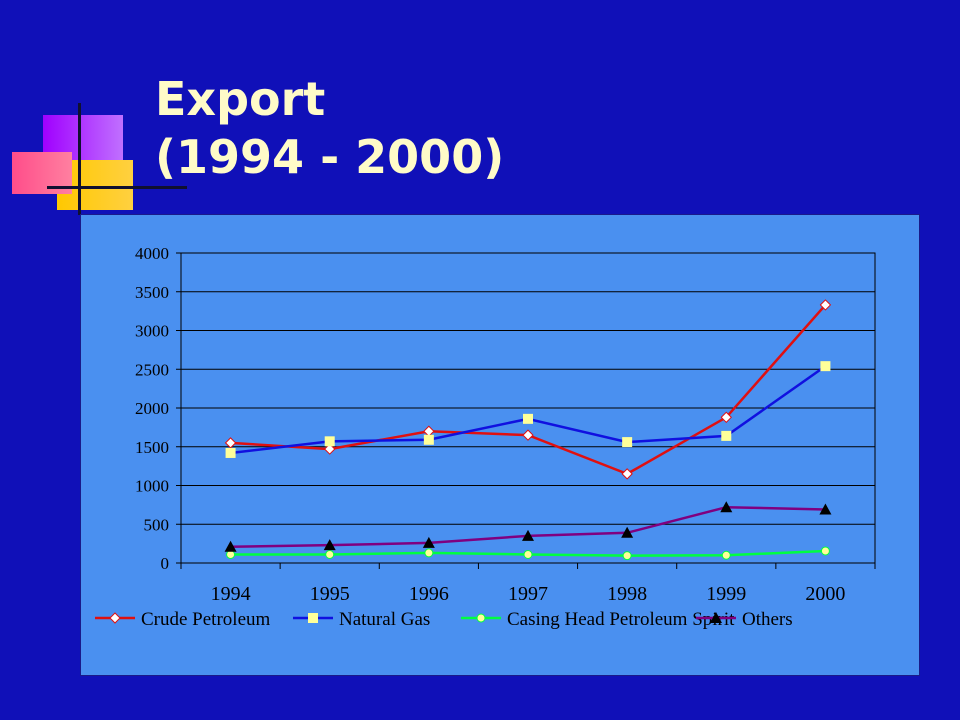 Image resolution: width=960 pixels, height=720 pixels. What do you see at coordinates (157, 524) in the screenshot?
I see `y-tick-label: 500` at bounding box center [157, 524].